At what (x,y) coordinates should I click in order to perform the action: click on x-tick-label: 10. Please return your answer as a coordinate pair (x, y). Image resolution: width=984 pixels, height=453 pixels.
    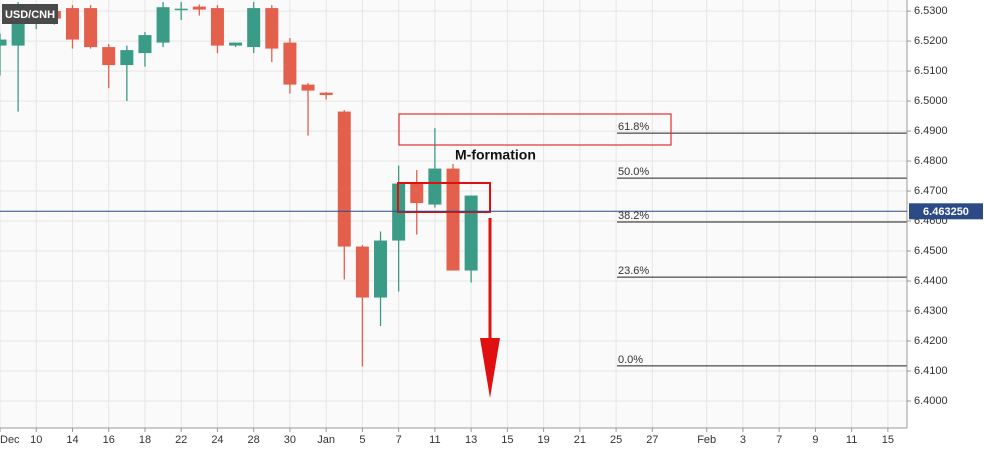
    Looking at the image, I should click on (36, 440).